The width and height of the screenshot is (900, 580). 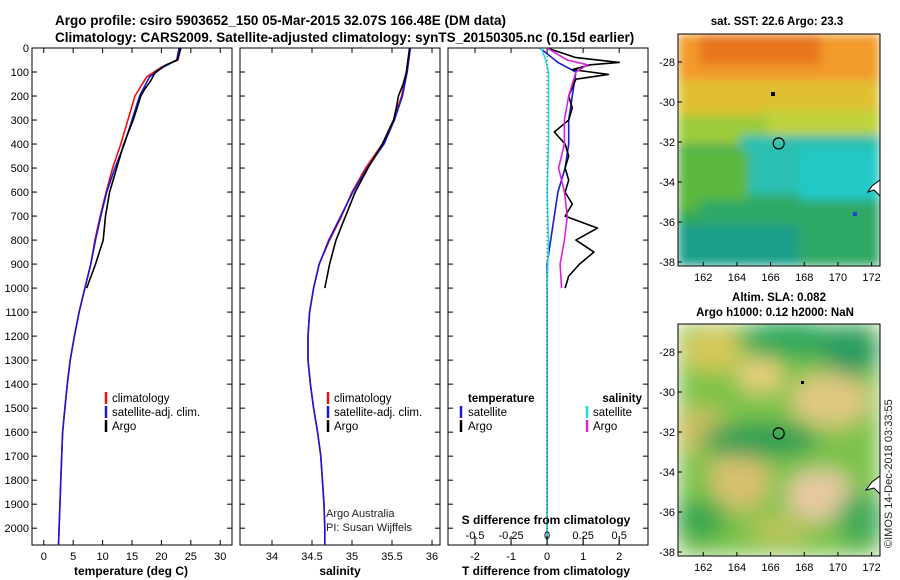 What do you see at coordinates (804, 568) in the screenshot?
I see `map-x-tick-label: 168` at bounding box center [804, 568].